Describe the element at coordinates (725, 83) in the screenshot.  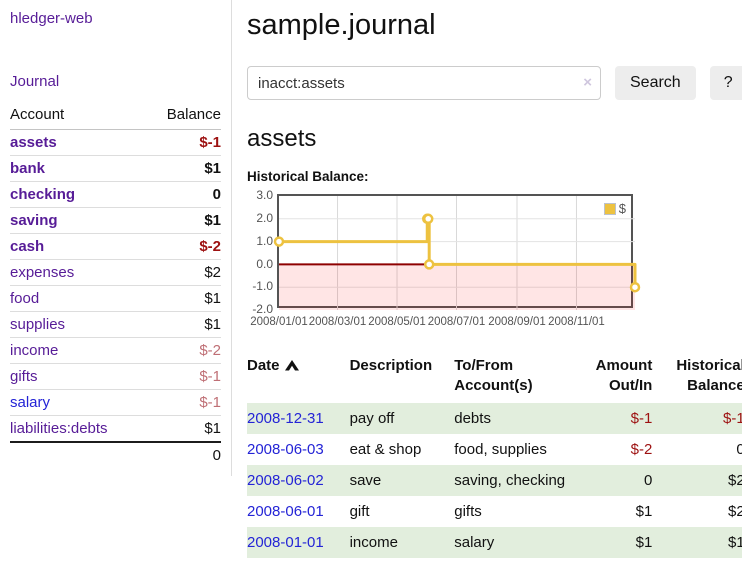
I see `help-button: ?` at that location.